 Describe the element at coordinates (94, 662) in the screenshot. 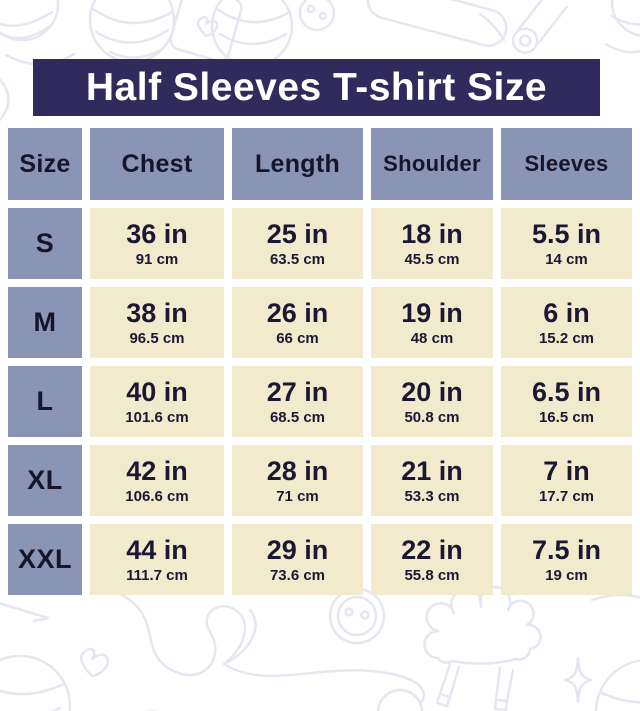

I see `heart-icon` at that location.